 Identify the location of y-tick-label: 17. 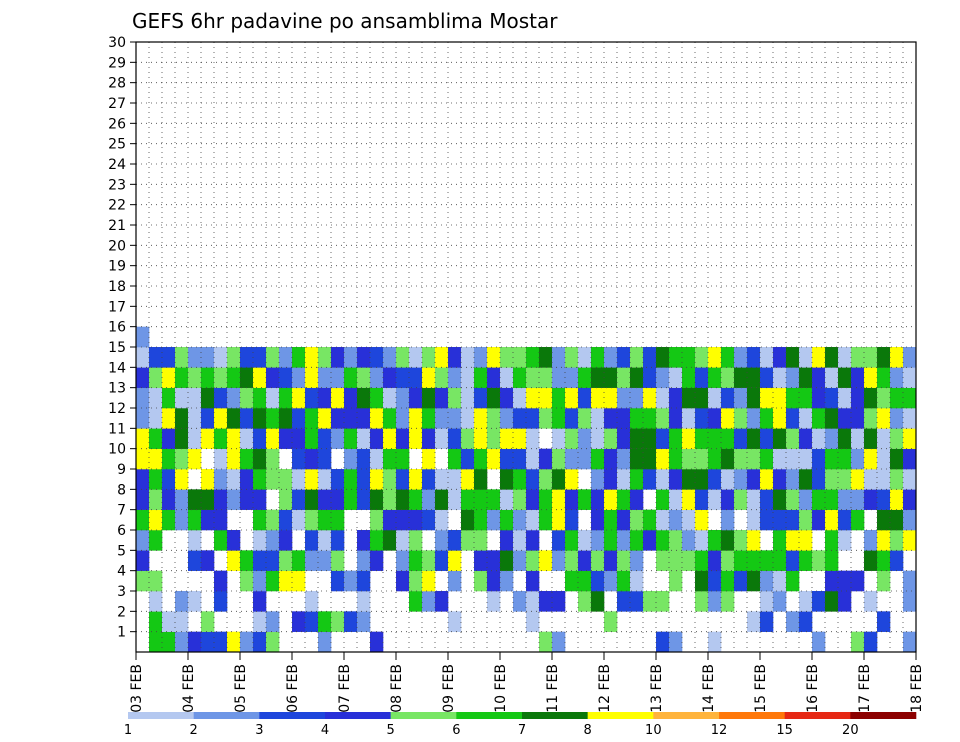
(117, 307).